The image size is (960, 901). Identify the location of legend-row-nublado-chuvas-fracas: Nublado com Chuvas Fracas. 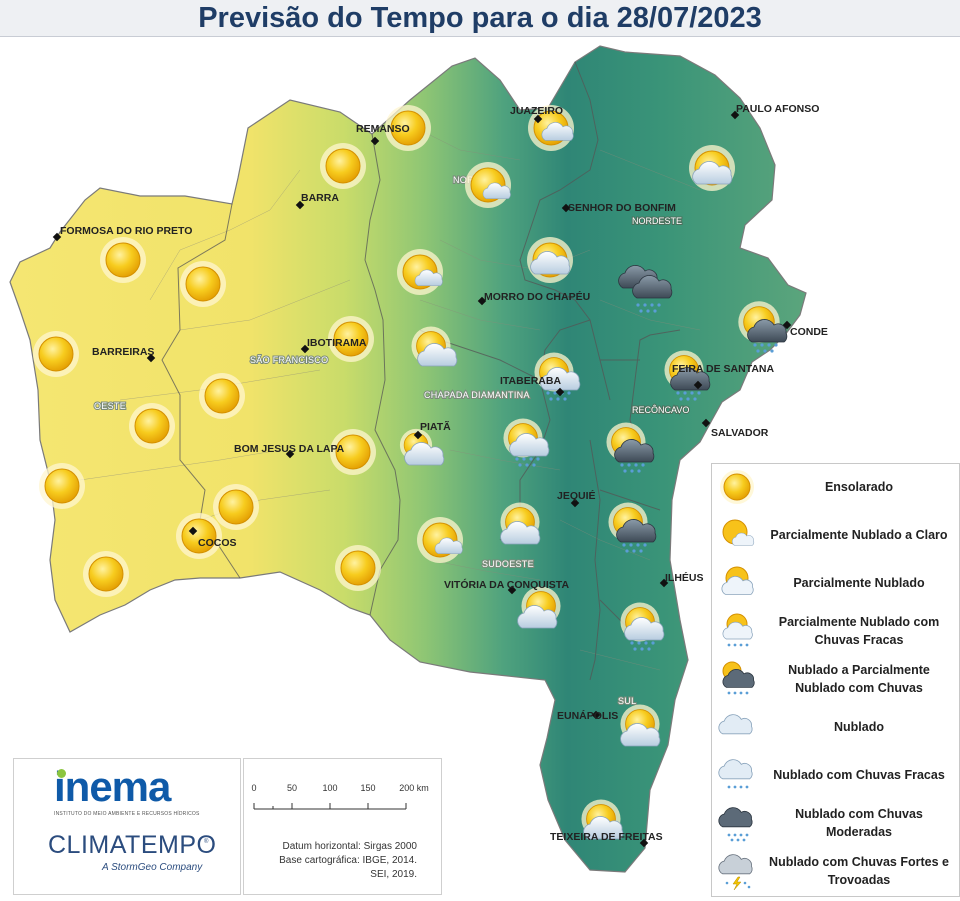
(835, 775).